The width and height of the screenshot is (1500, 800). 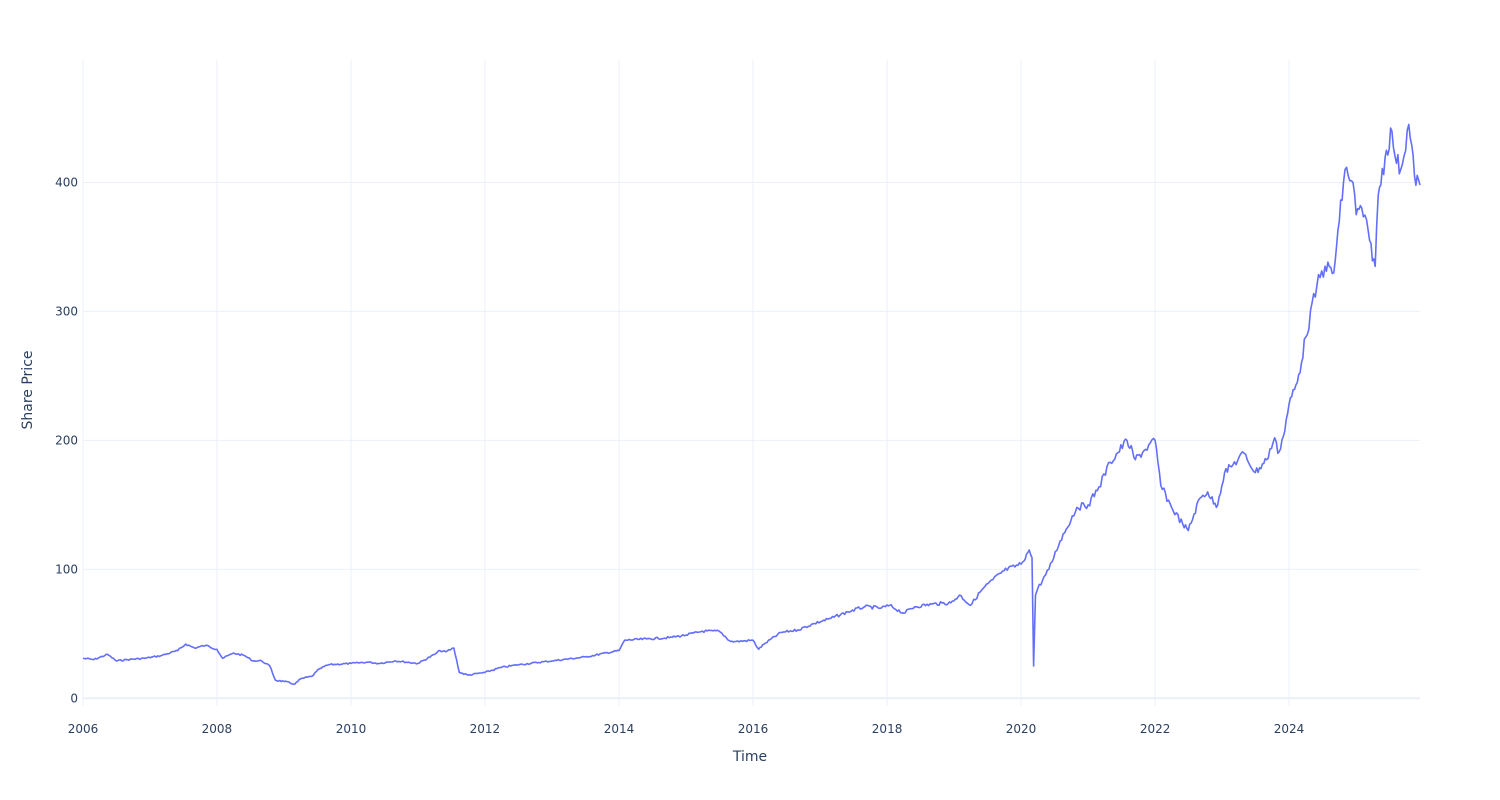 What do you see at coordinates (887, 729) in the screenshot?
I see `x-tick-label: 2018` at bounding box center [887, 729].